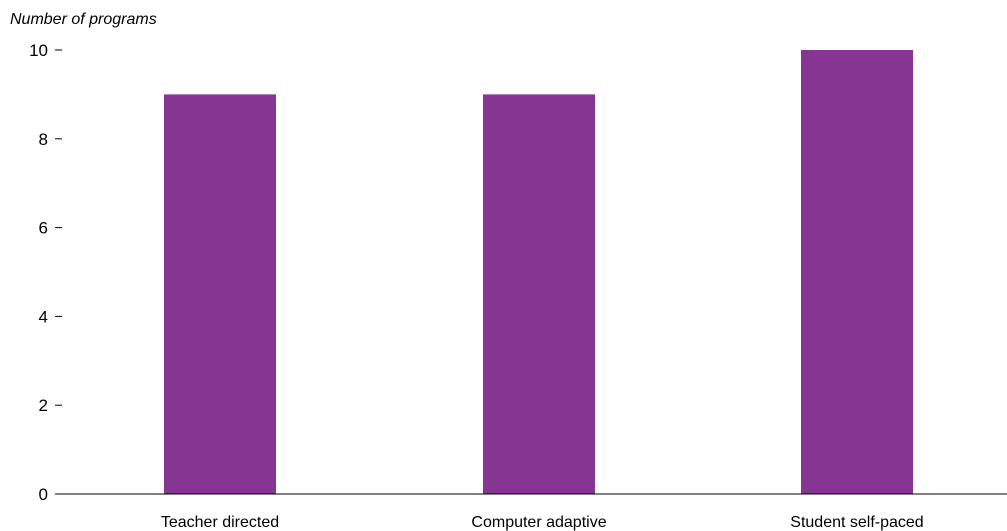 Image resolution: width=1007 pixels, height=531 pixels. What do you see at coordinates (220, 294) in the screenshot?
I see `bar-teacher-directed` at bounding box center [220, 294].